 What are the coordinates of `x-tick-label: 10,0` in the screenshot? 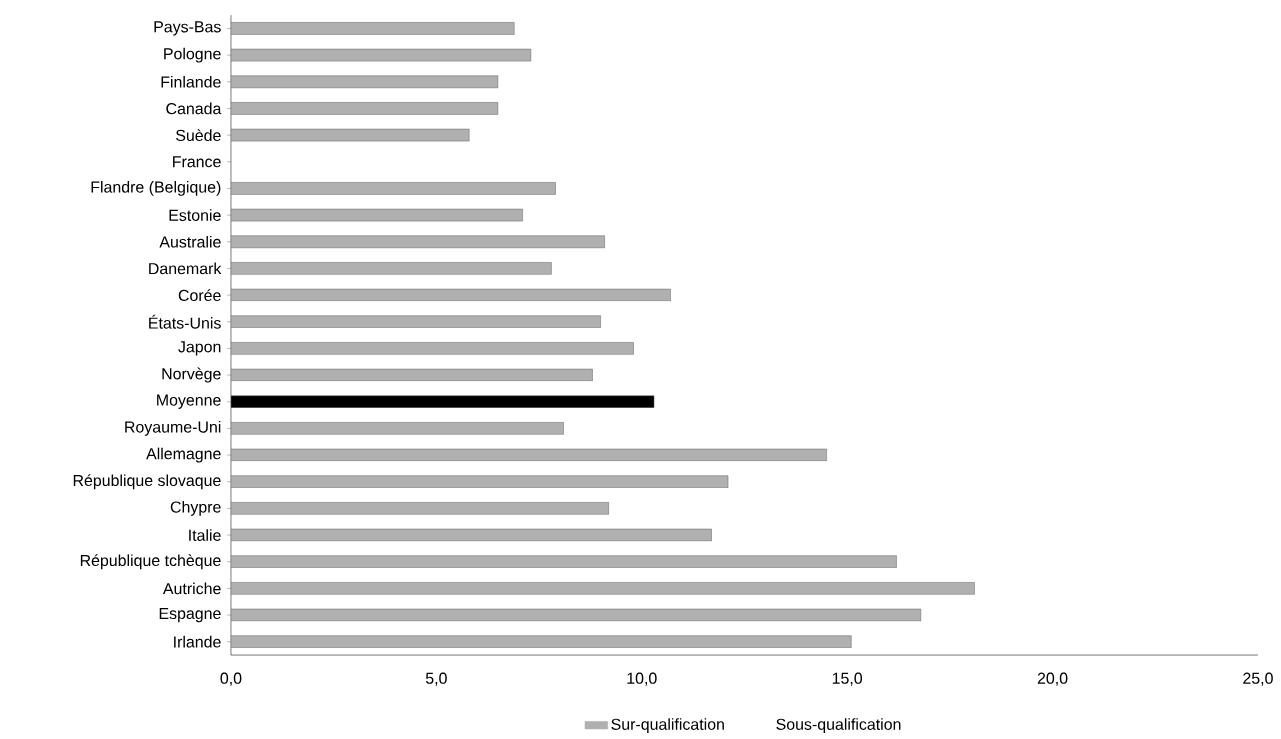 It's located at (642, 679).